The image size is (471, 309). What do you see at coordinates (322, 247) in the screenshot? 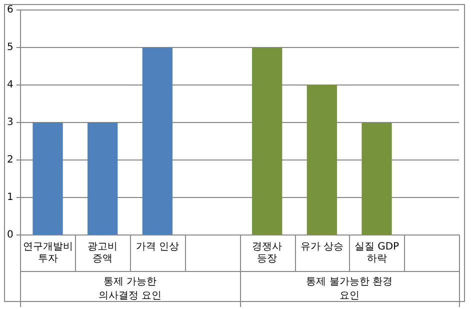
I see `x-tick-label: 유가 상승` at bounding box center [322, 247].